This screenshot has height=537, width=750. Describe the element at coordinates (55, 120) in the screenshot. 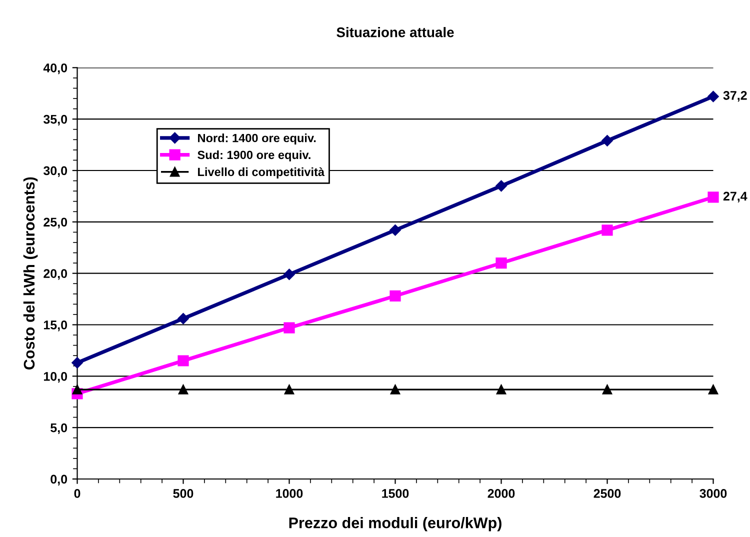

I see `y-tick-label: 35,0` at that location.